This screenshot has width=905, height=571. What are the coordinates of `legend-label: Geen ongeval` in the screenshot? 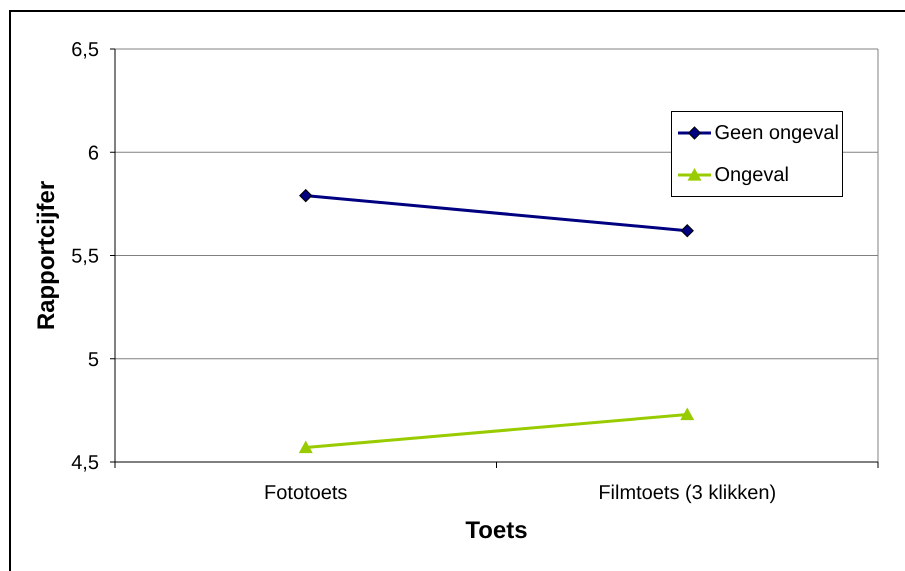 It's located at (776, 133).